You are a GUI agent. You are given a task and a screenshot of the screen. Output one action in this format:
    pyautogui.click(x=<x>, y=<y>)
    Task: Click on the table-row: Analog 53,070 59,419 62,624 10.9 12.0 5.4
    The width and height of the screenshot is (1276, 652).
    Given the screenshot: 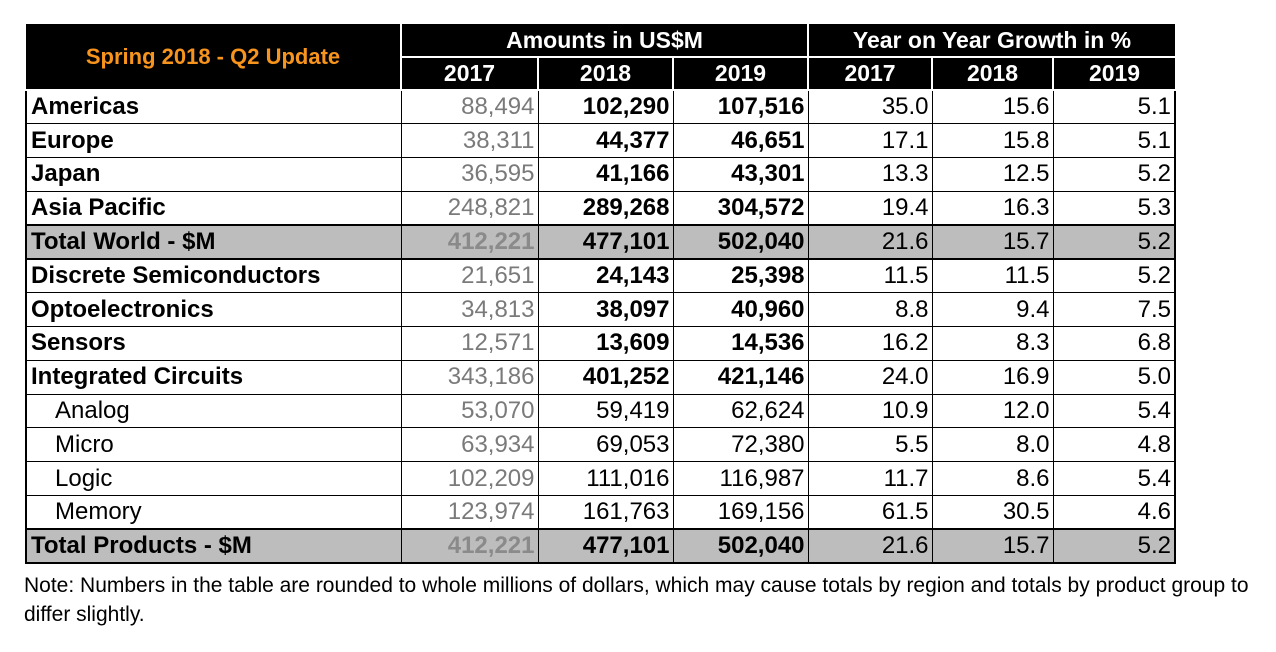 What is the action you would take?
    pyautogui.click(x=601, y=411)
    